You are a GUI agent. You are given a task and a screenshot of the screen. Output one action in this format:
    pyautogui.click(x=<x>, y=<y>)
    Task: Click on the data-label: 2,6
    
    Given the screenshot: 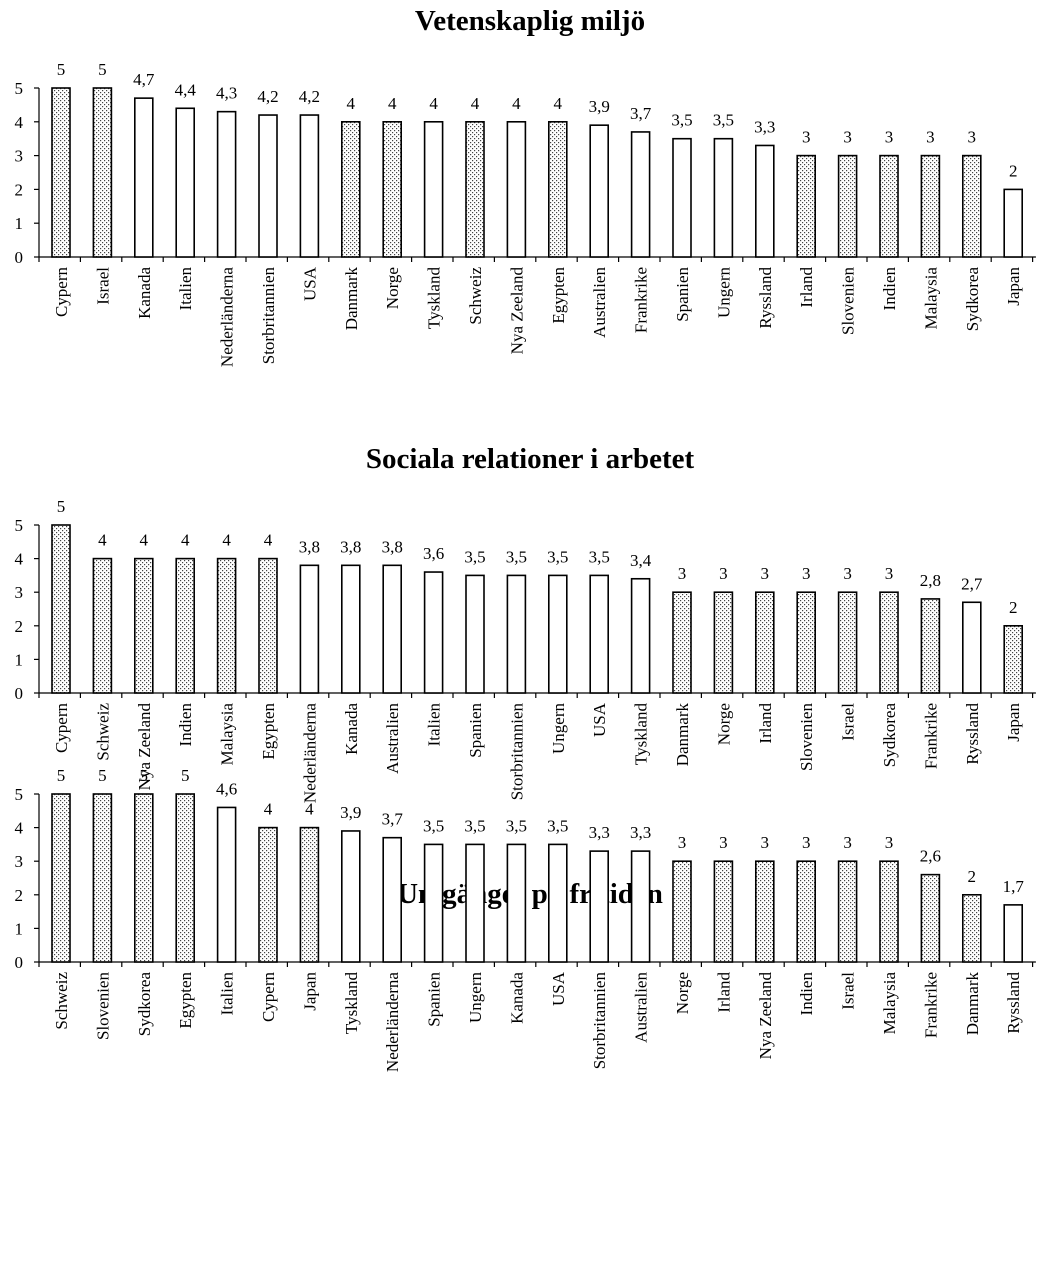 What is the action you would take?
    pyautogui.click(x=930, y=856)
    